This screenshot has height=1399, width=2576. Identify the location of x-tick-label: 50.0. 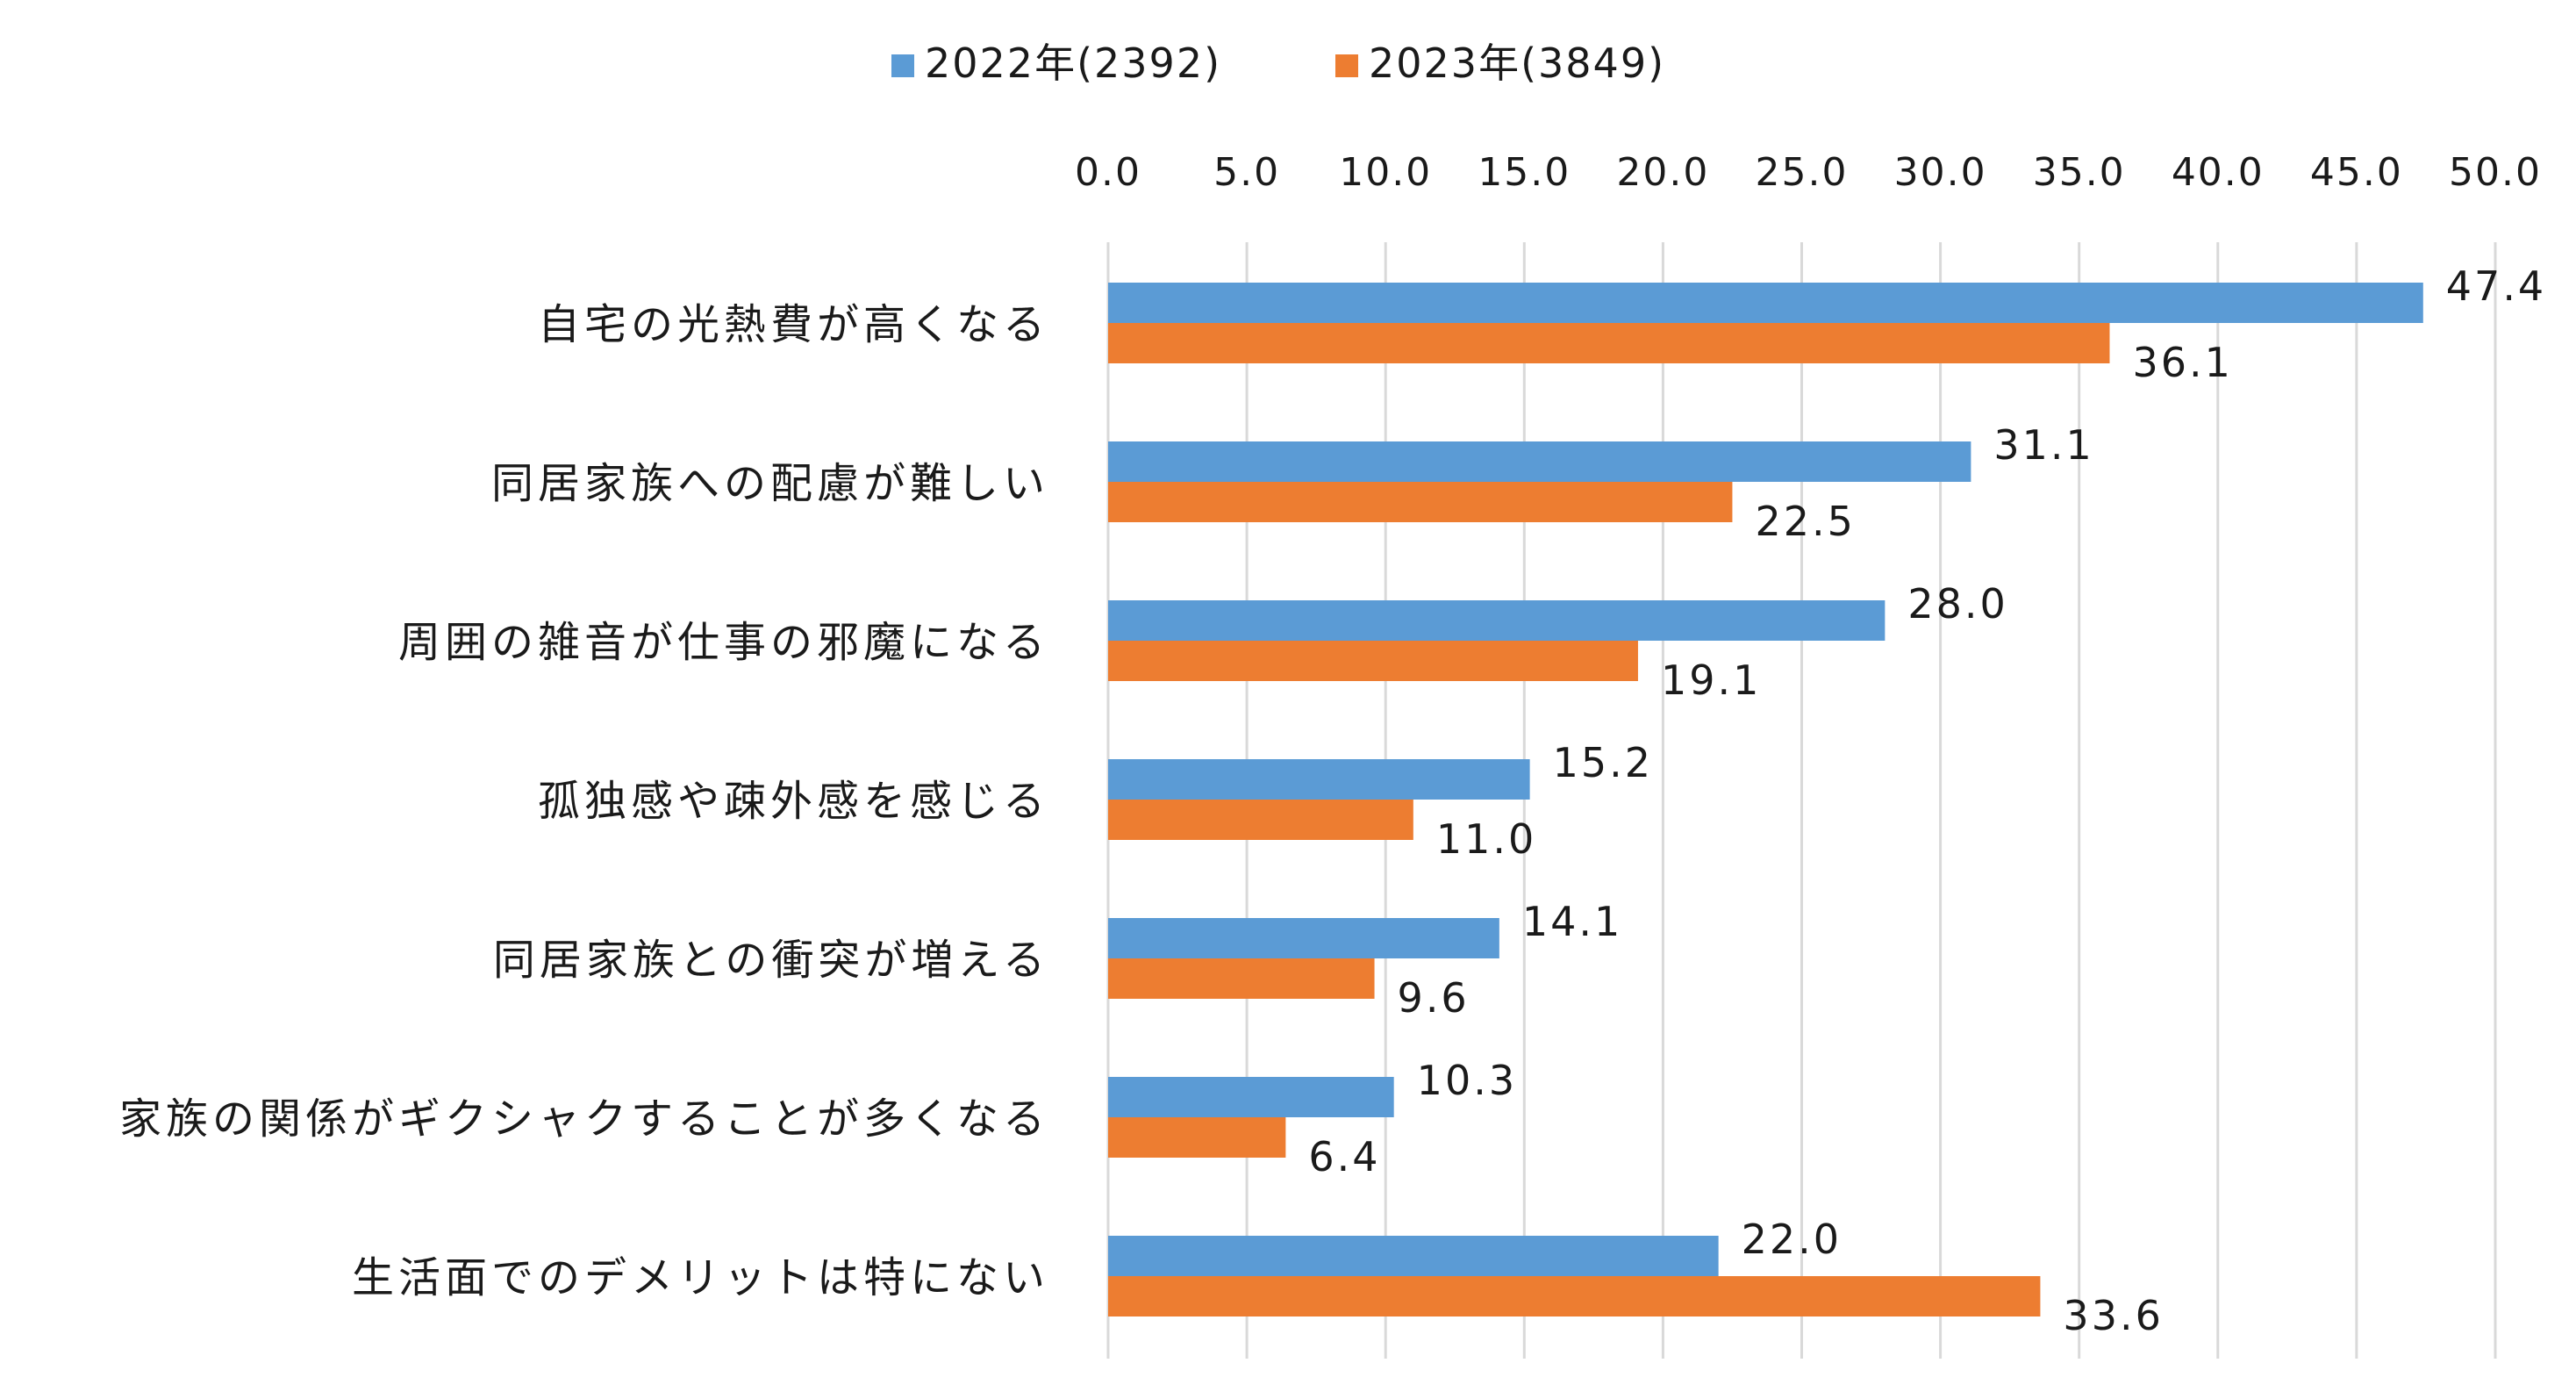
(2495, 172).